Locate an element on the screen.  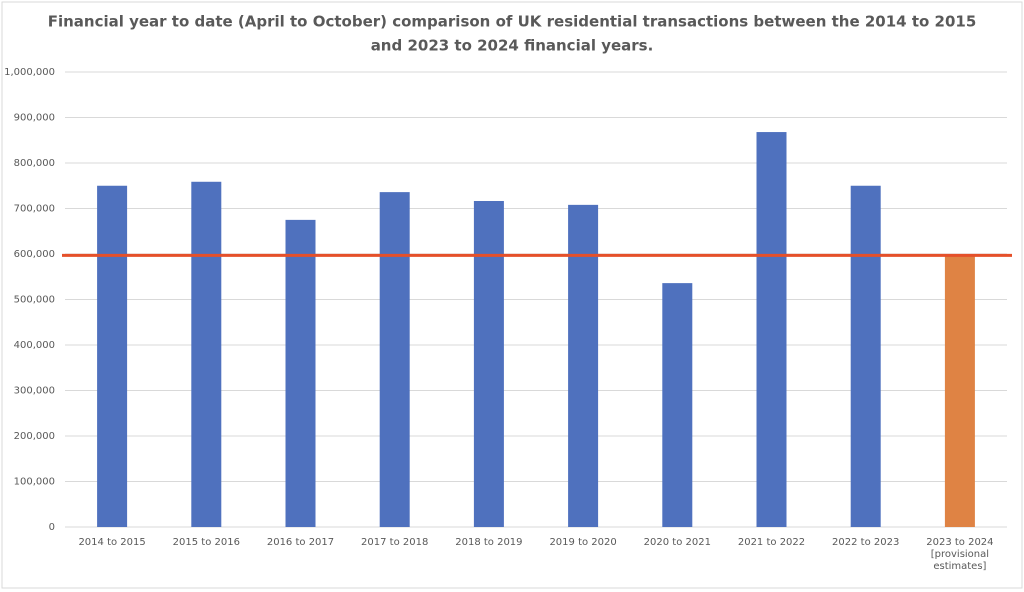
y-tick-label: 200,000 is located at coordinates (34, 436).